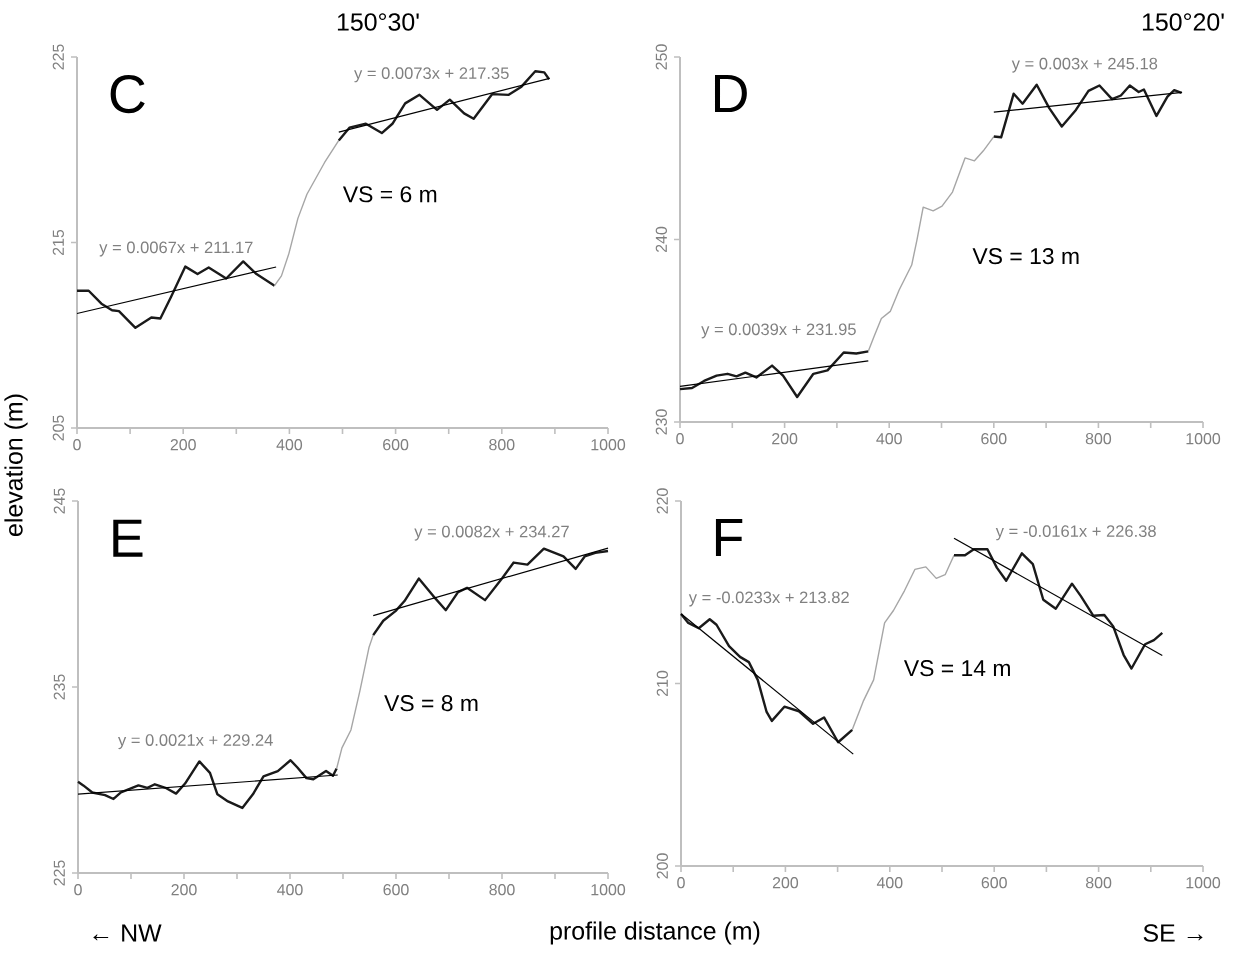 Image resolution: width=1234 pixels, height=953 pixels. What do you see at coordinates (1084, 65) in the screenshot?
I see `annotation: y = 0.003x + 245.18` at bounding box center [1084, 65].